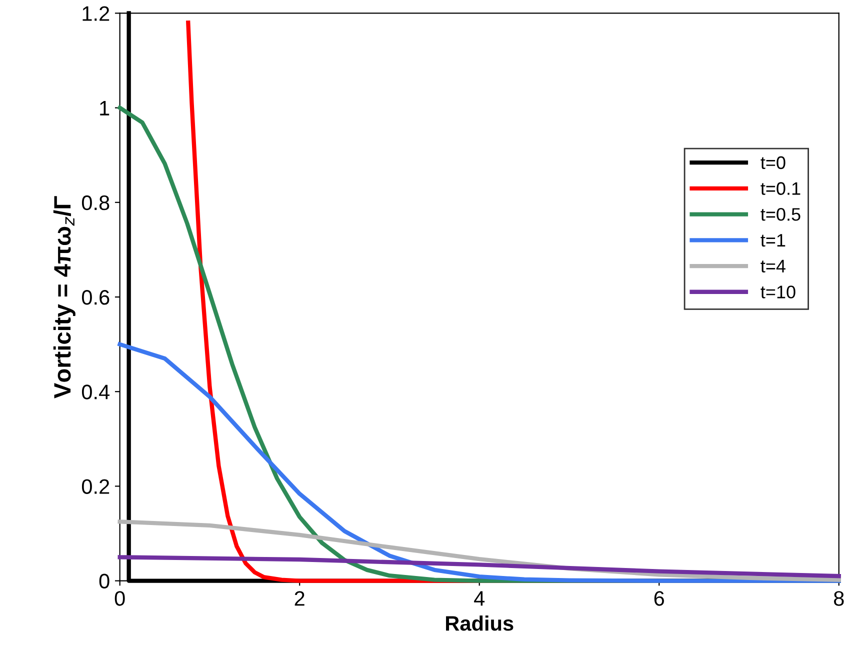 The height and width of the screenshot is (660, 856). I want to click on y-tick-label: 1.2, so click(96, 13).